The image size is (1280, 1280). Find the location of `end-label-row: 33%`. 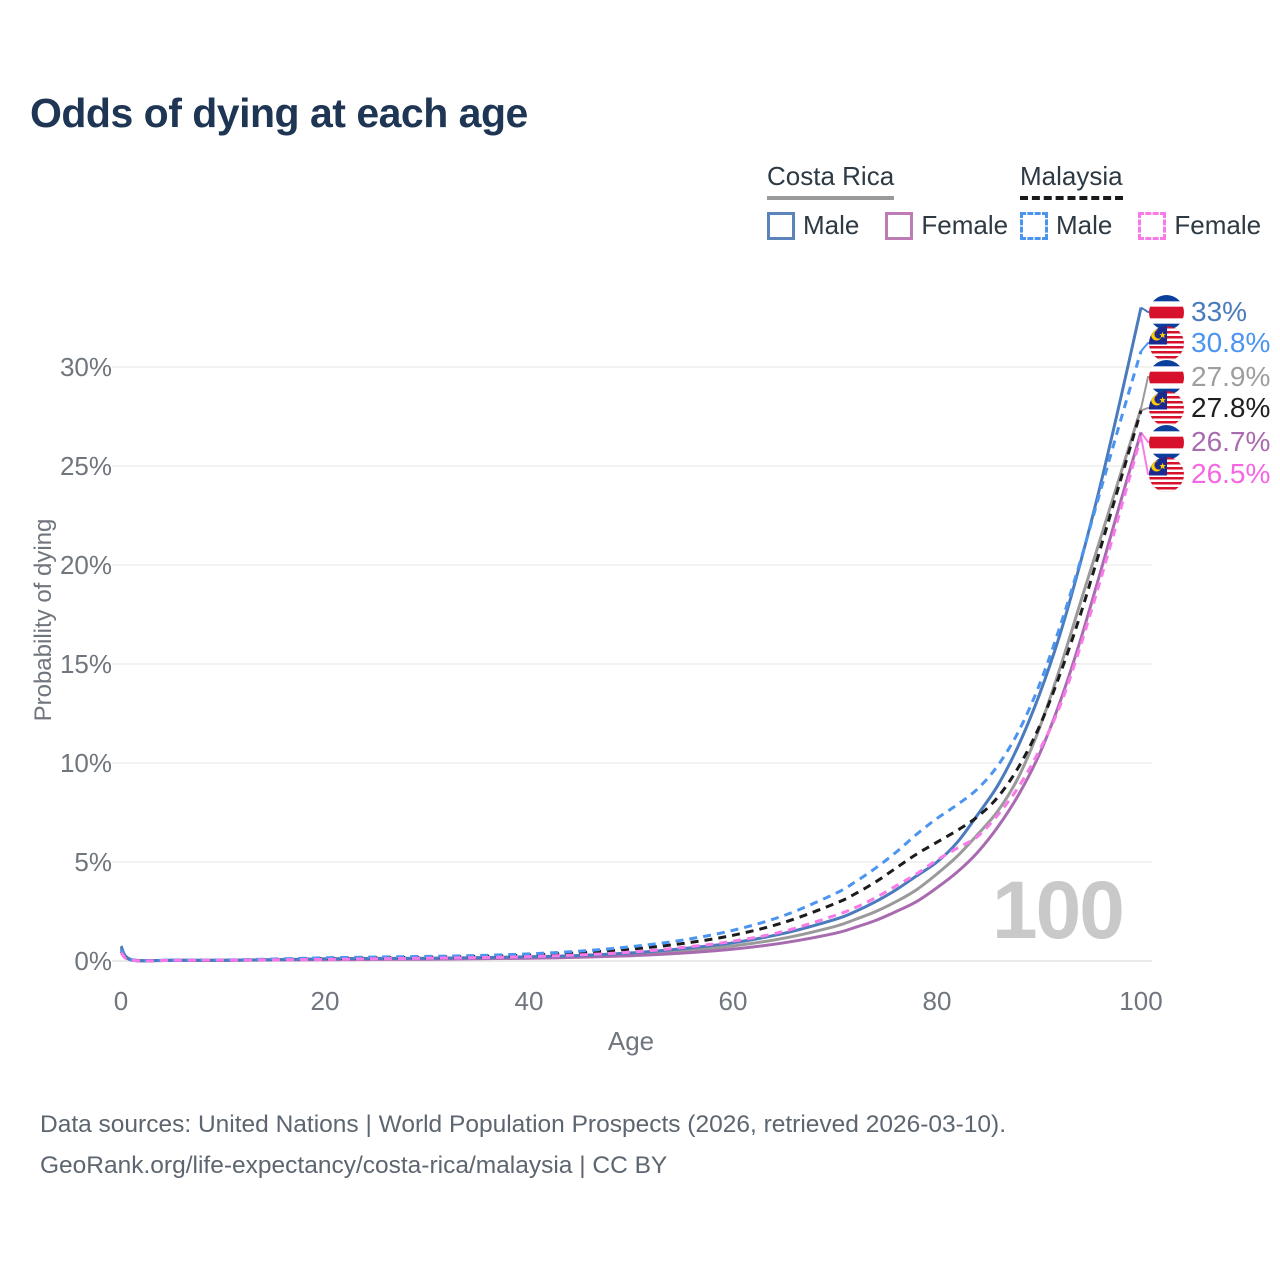

end-label-row: 33% is located at coordinates (1198, 312).